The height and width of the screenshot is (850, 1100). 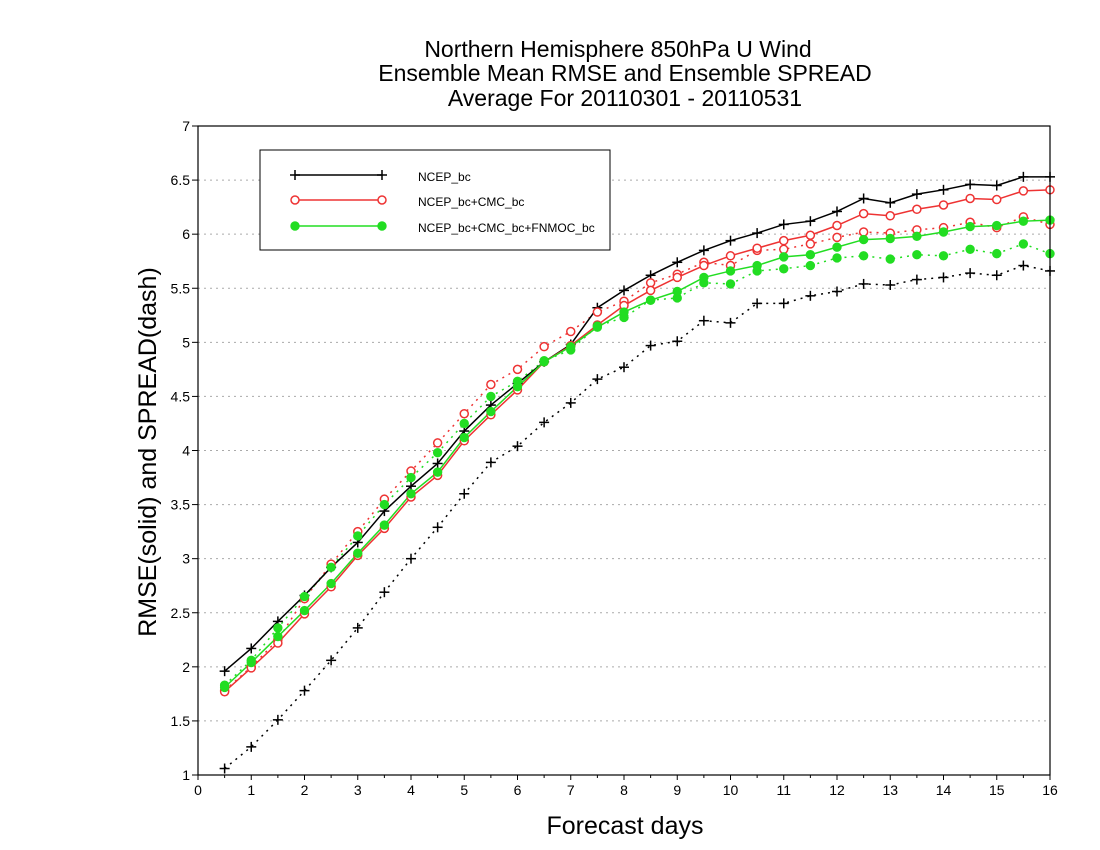 I want to click on y-tick-label: 2.5, so click(x=181, y=613).